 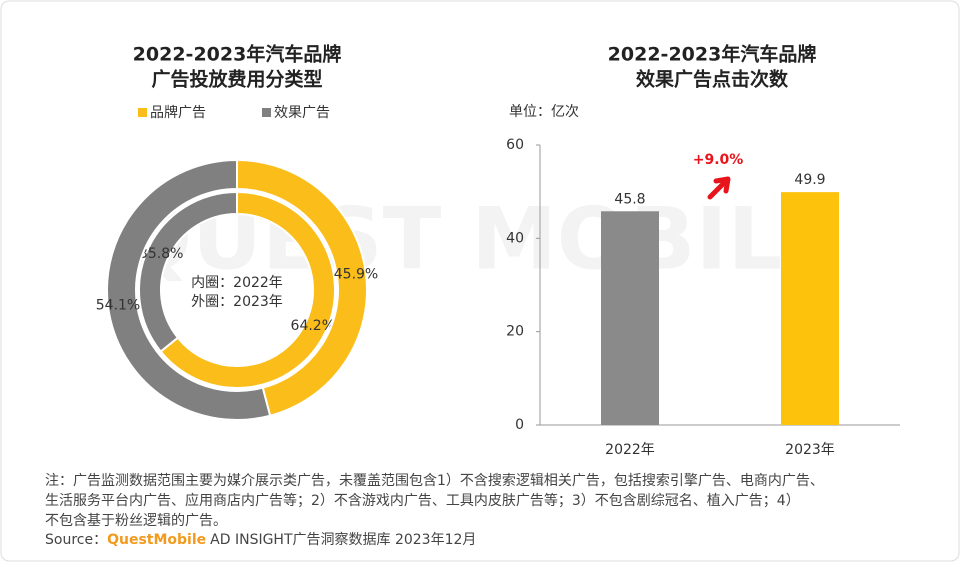 What do you see at coordinates (136, 520) in the screenshot?
I see `note: 不包含基于粉丝逻辑的广告。` at bounding box center [136, 520].